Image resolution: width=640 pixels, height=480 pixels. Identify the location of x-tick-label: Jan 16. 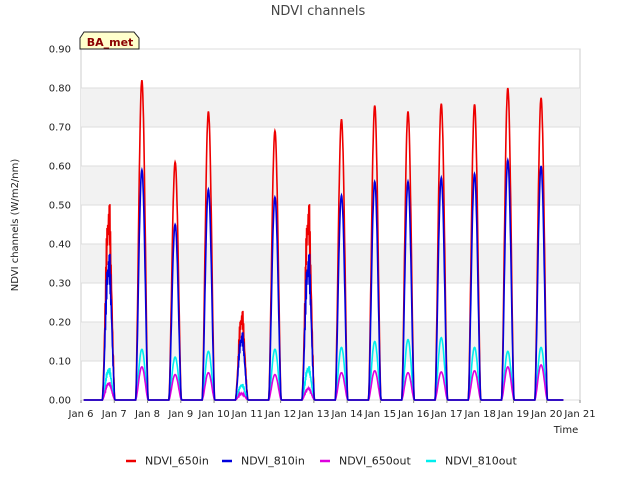
(413, 414).